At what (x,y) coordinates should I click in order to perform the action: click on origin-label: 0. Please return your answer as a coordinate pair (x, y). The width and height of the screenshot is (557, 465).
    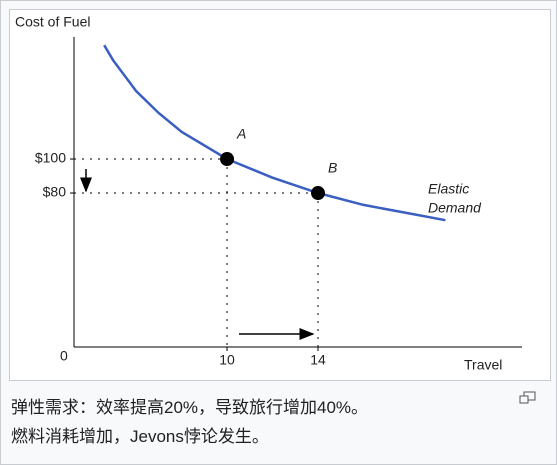
    Looking at the image, I should click on (64, 356).